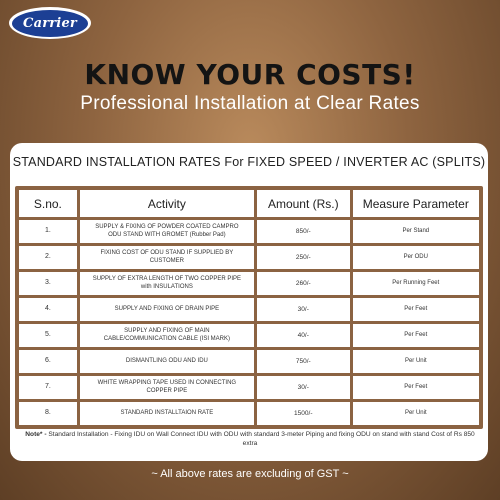 The width and height of the screenshot is (500, 500). What do you see at coordinates (166, 309) in the screenshot?
I see `cell-activity: SUPPLY AND FIXING OF DRAIN PIPE` at bounding box center [166, 309].